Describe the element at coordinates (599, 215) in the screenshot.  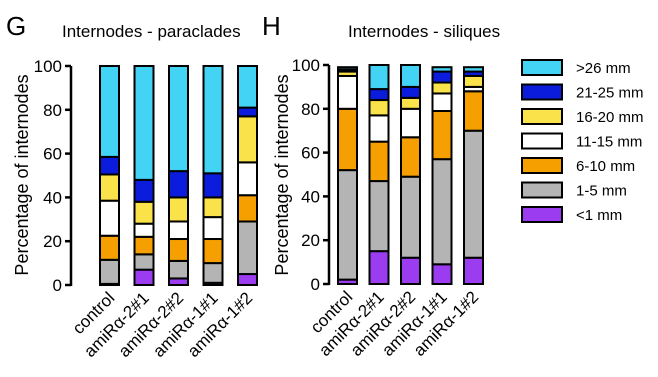
I see `legend-label: <1 mm` at that location.